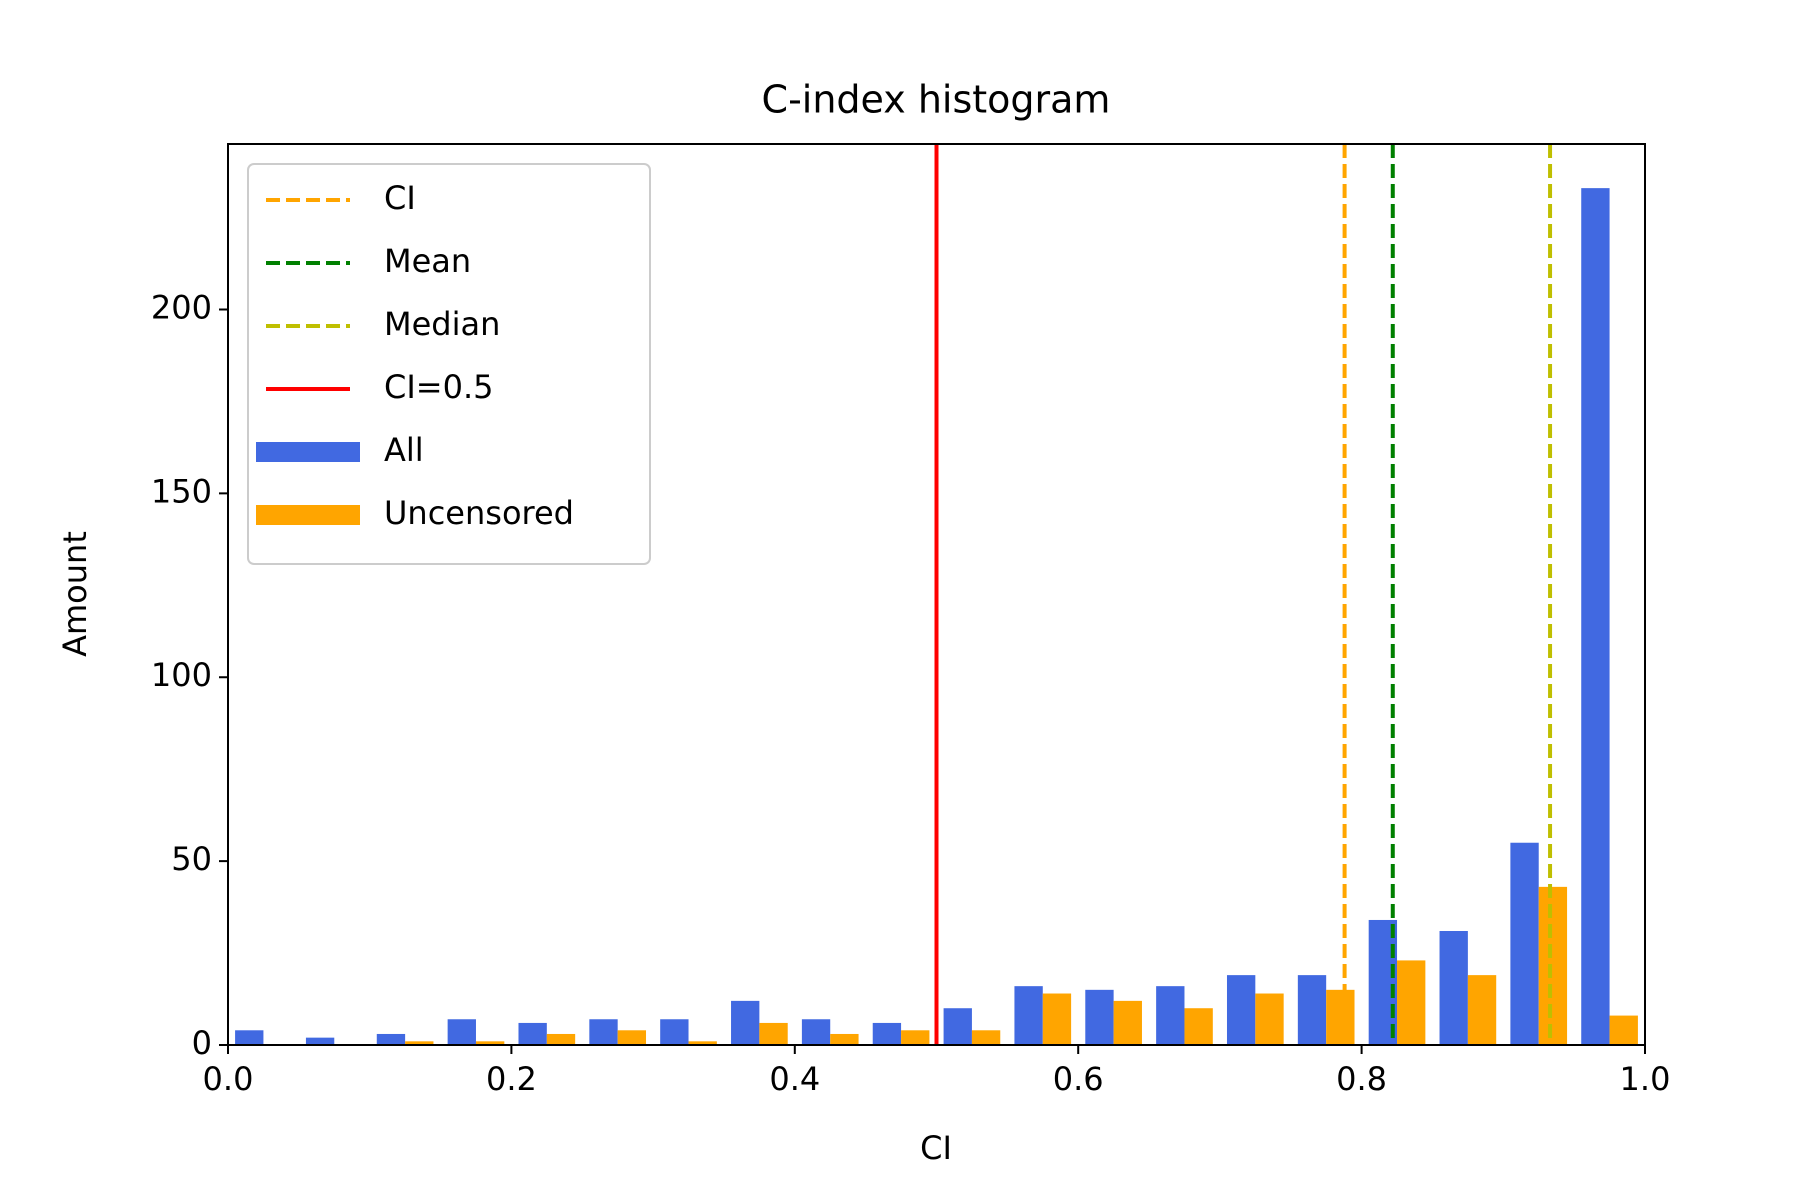  What do you see at coordinates (479, 513) in the screenshot?
I see `legend-label: Uncensored` at bounding box center [479, 513].